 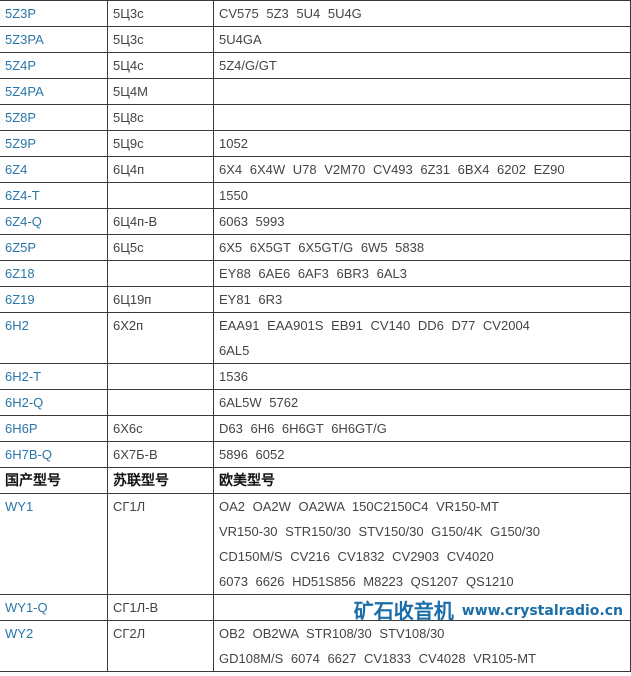 What do you see at coordinates (160, 646) in the screenshot?
I see `soviet-model: СГ2Л` at bounding box center [160, 646].